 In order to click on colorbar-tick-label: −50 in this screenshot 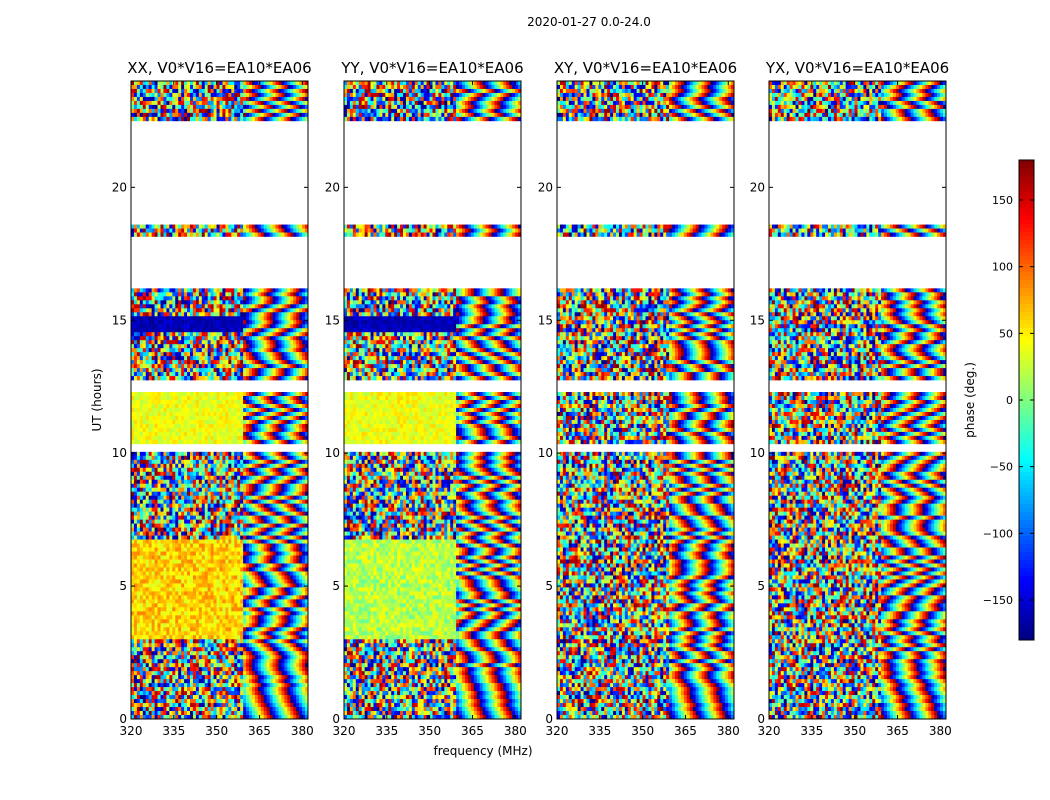, I will do `click(1001, 467)`.